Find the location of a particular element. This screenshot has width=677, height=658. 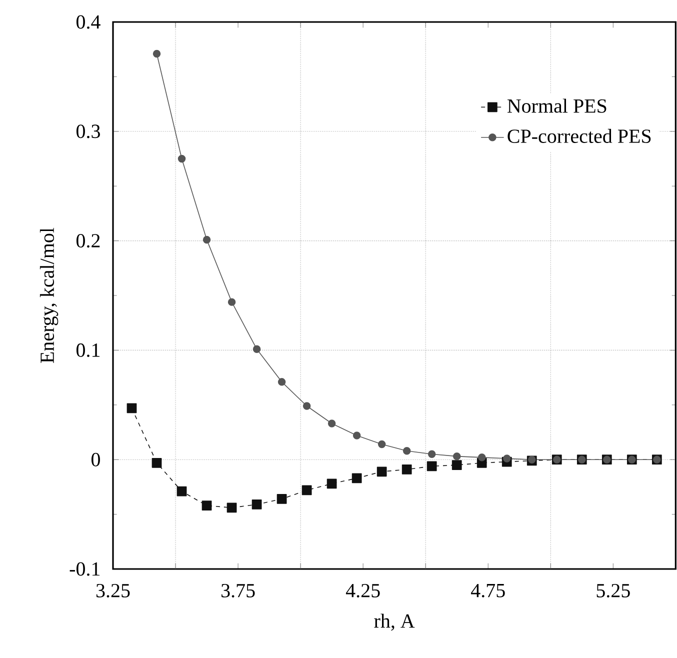

y-axis-title: Energy, kcal/mol is located at coordinates (49, 295).